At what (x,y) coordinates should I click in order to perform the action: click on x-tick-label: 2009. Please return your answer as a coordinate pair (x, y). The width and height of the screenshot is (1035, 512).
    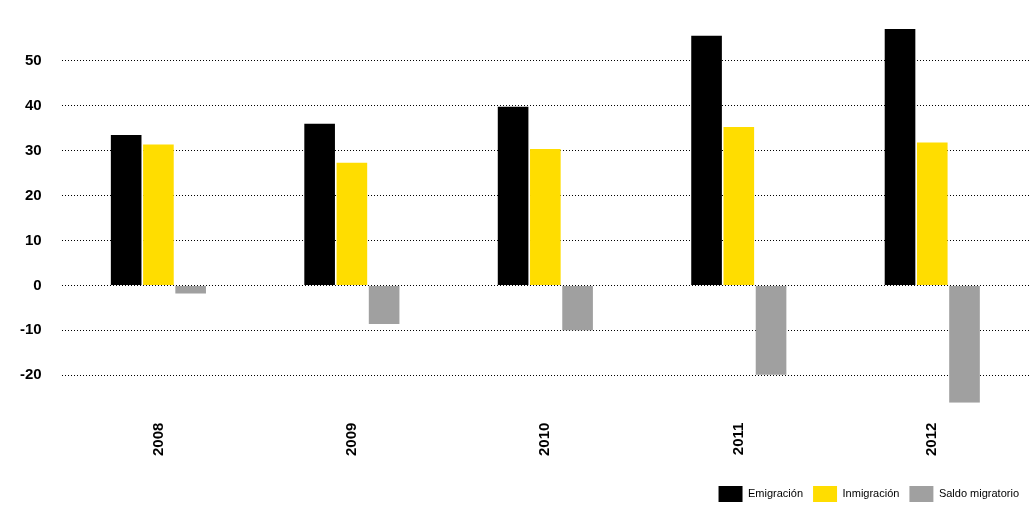
    Looking at the image, I should click on (351, 439).